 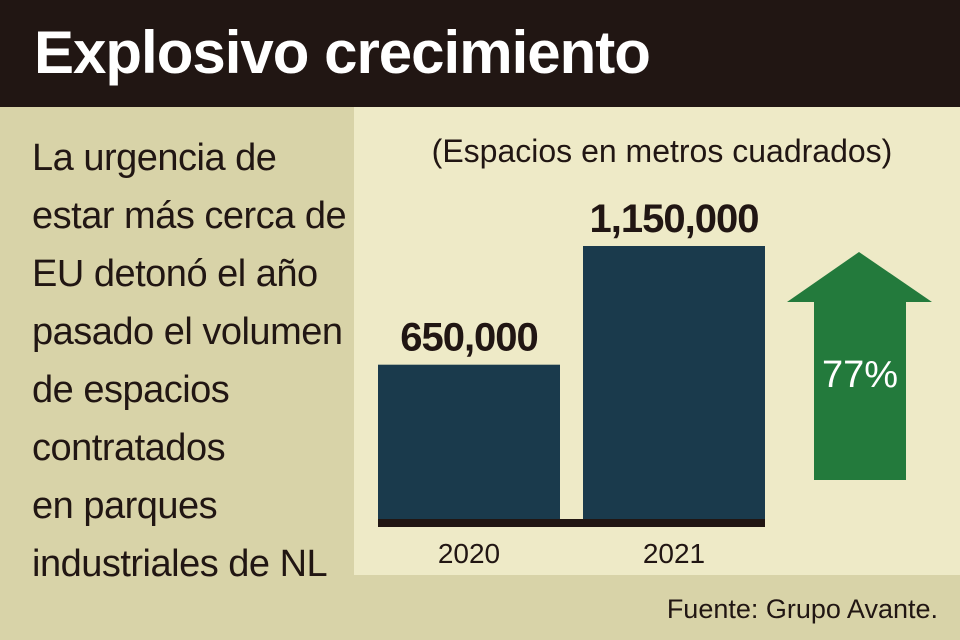 I want to click on lead-line: estar más cerca de, so click(x=189, y=216).